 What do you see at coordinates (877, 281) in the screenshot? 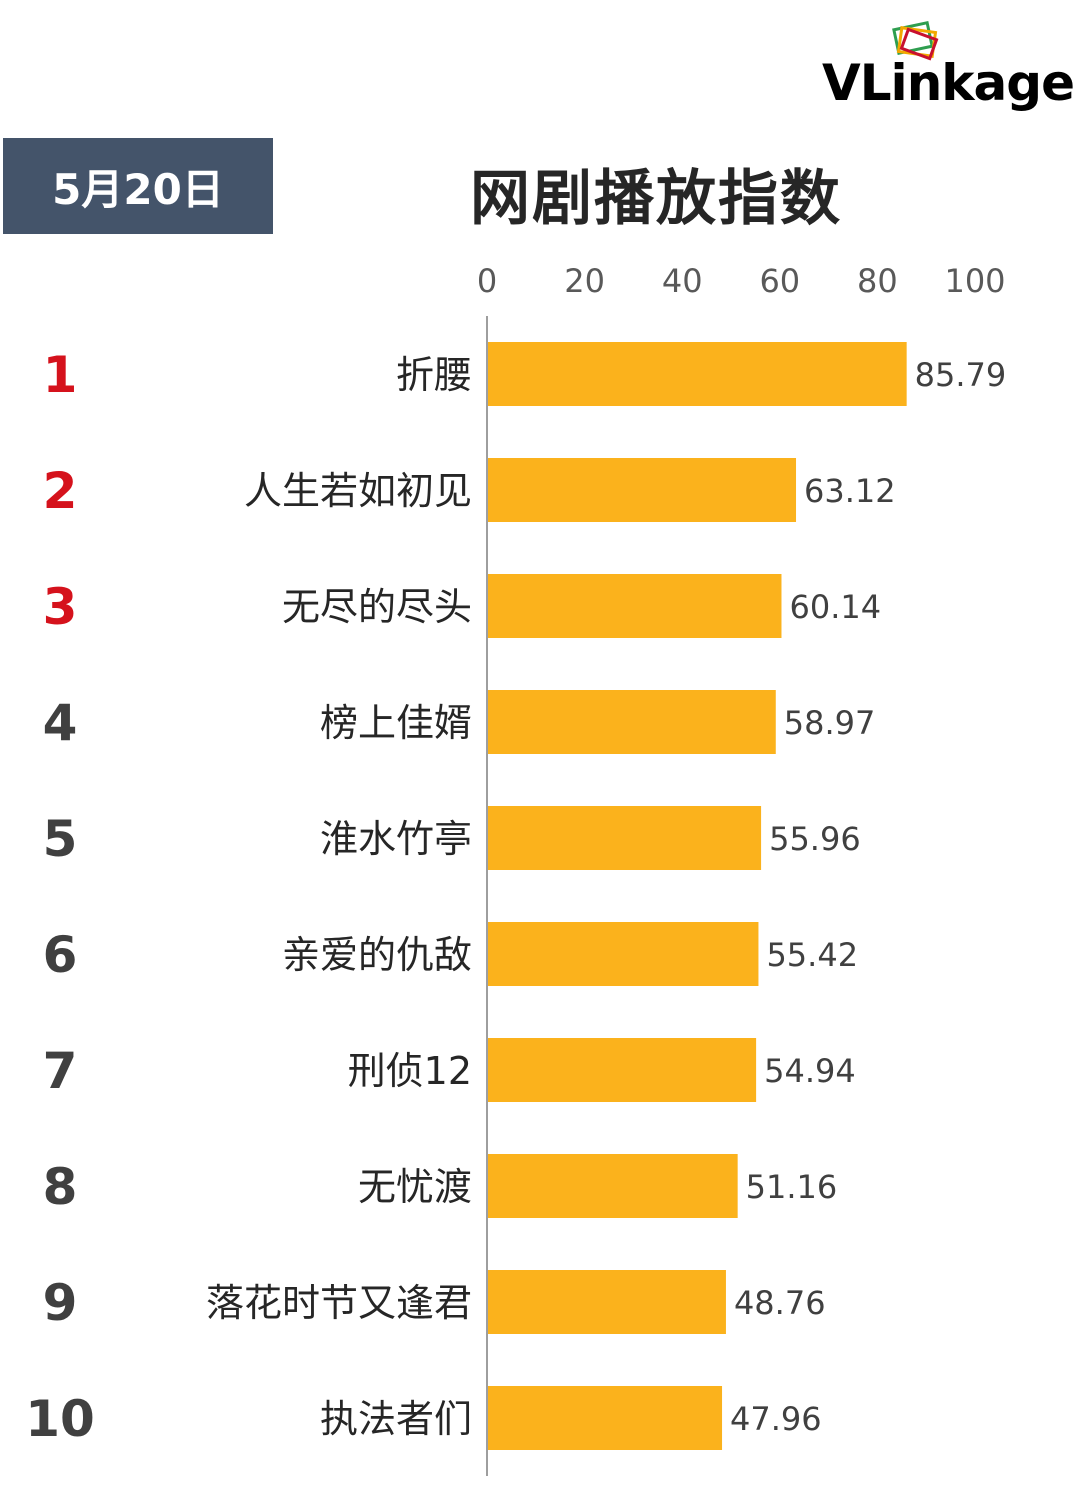
I see `x-tick-label: 80` at bounding box center [877, 281].